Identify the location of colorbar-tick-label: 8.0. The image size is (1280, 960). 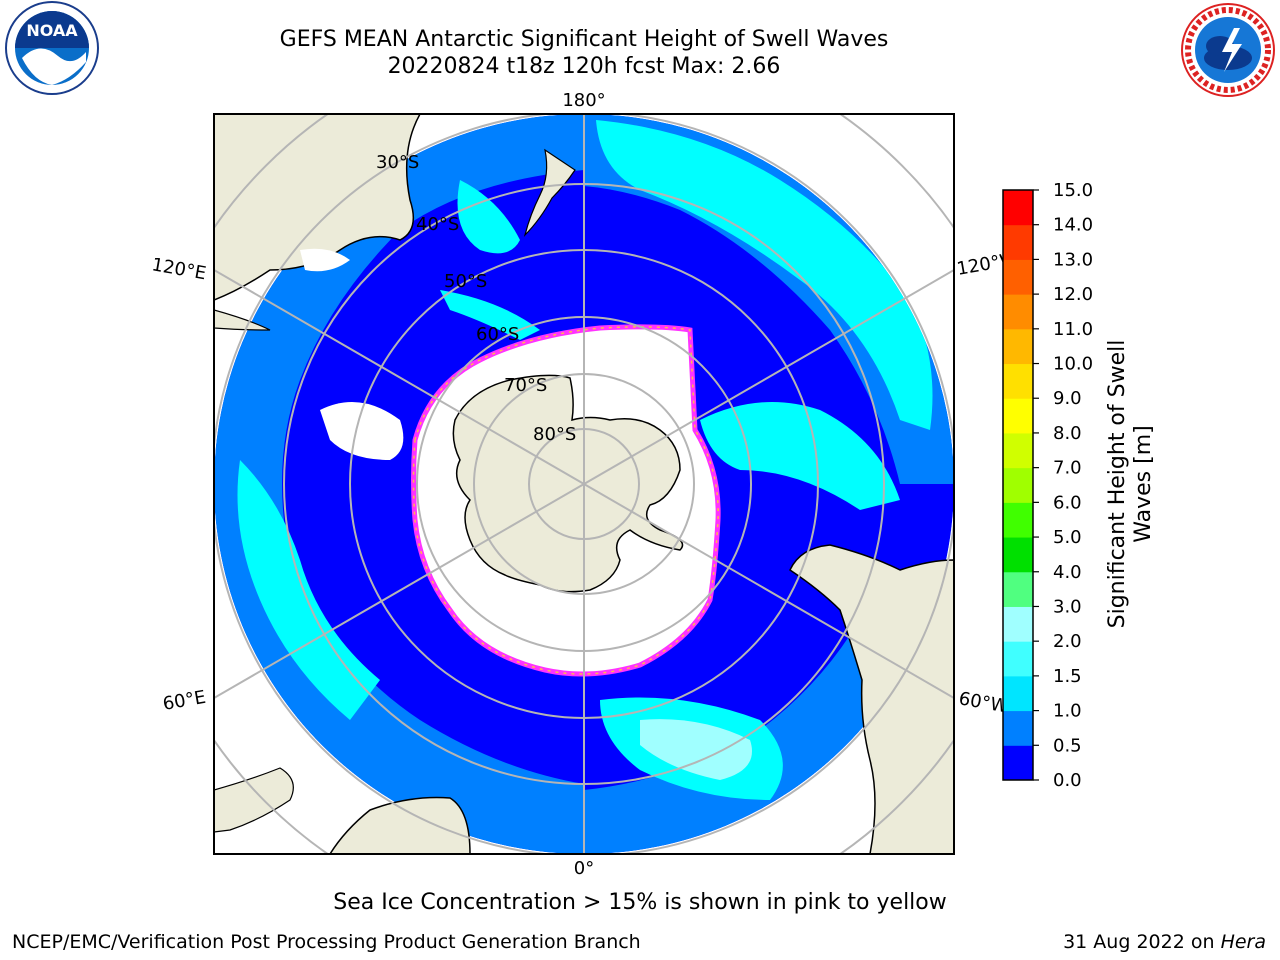
(1067, 433).